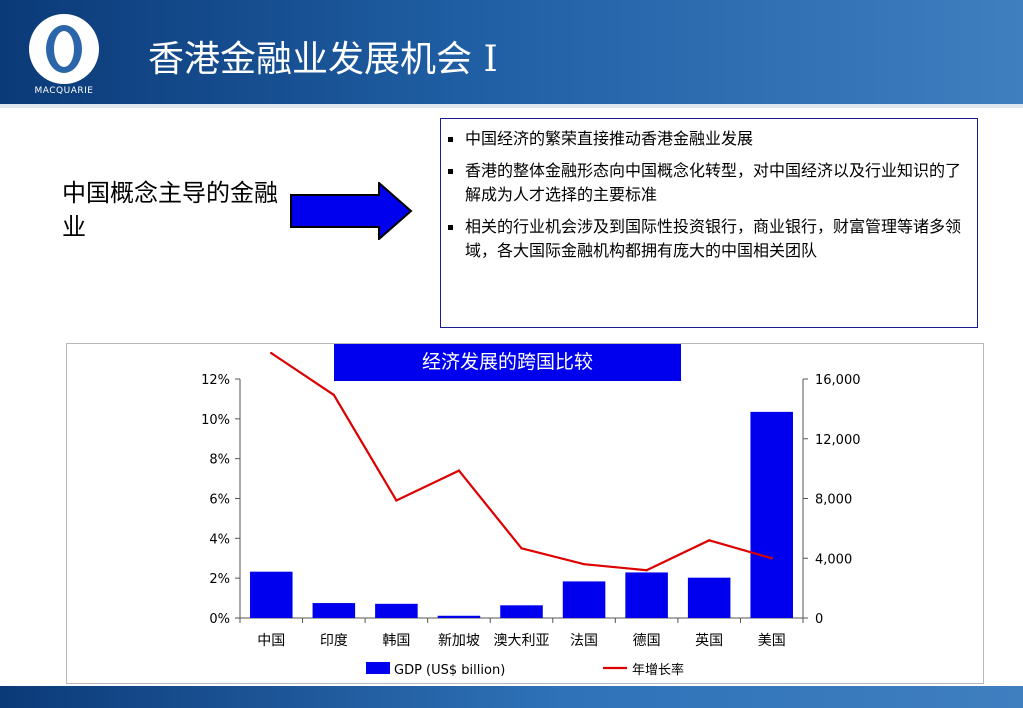  I want to click on logo-text: MACQUARIE, so click(64, 91).